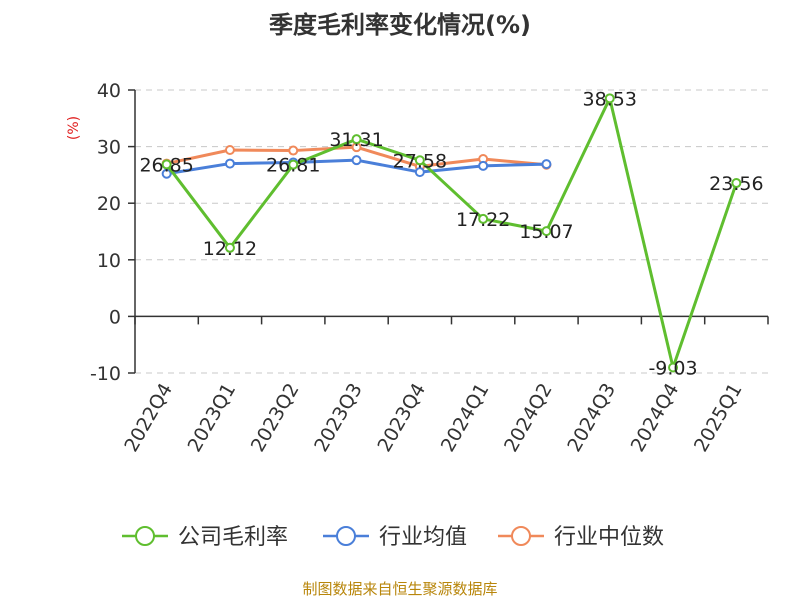 This screenshot has width=800, height=600. Describe the element at coordinates (609, 537) in the screenshot. I see `legend-label: 行业中位数` at that location.